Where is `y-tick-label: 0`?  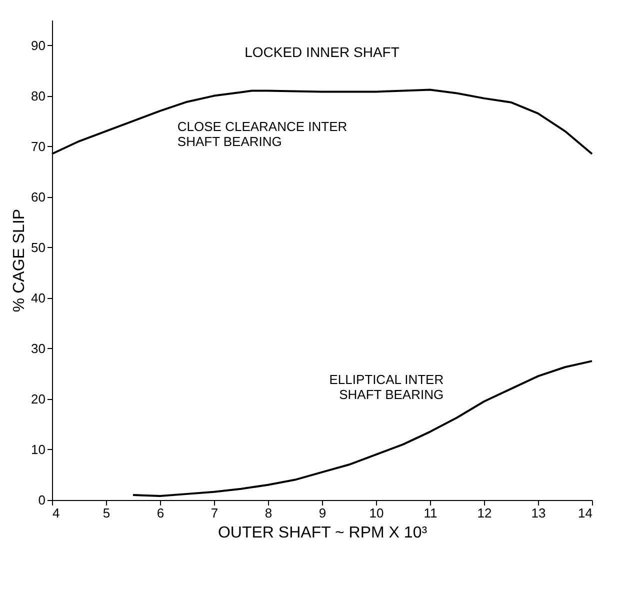
y-tick-label: 0 is located at coordinates (42, 500).